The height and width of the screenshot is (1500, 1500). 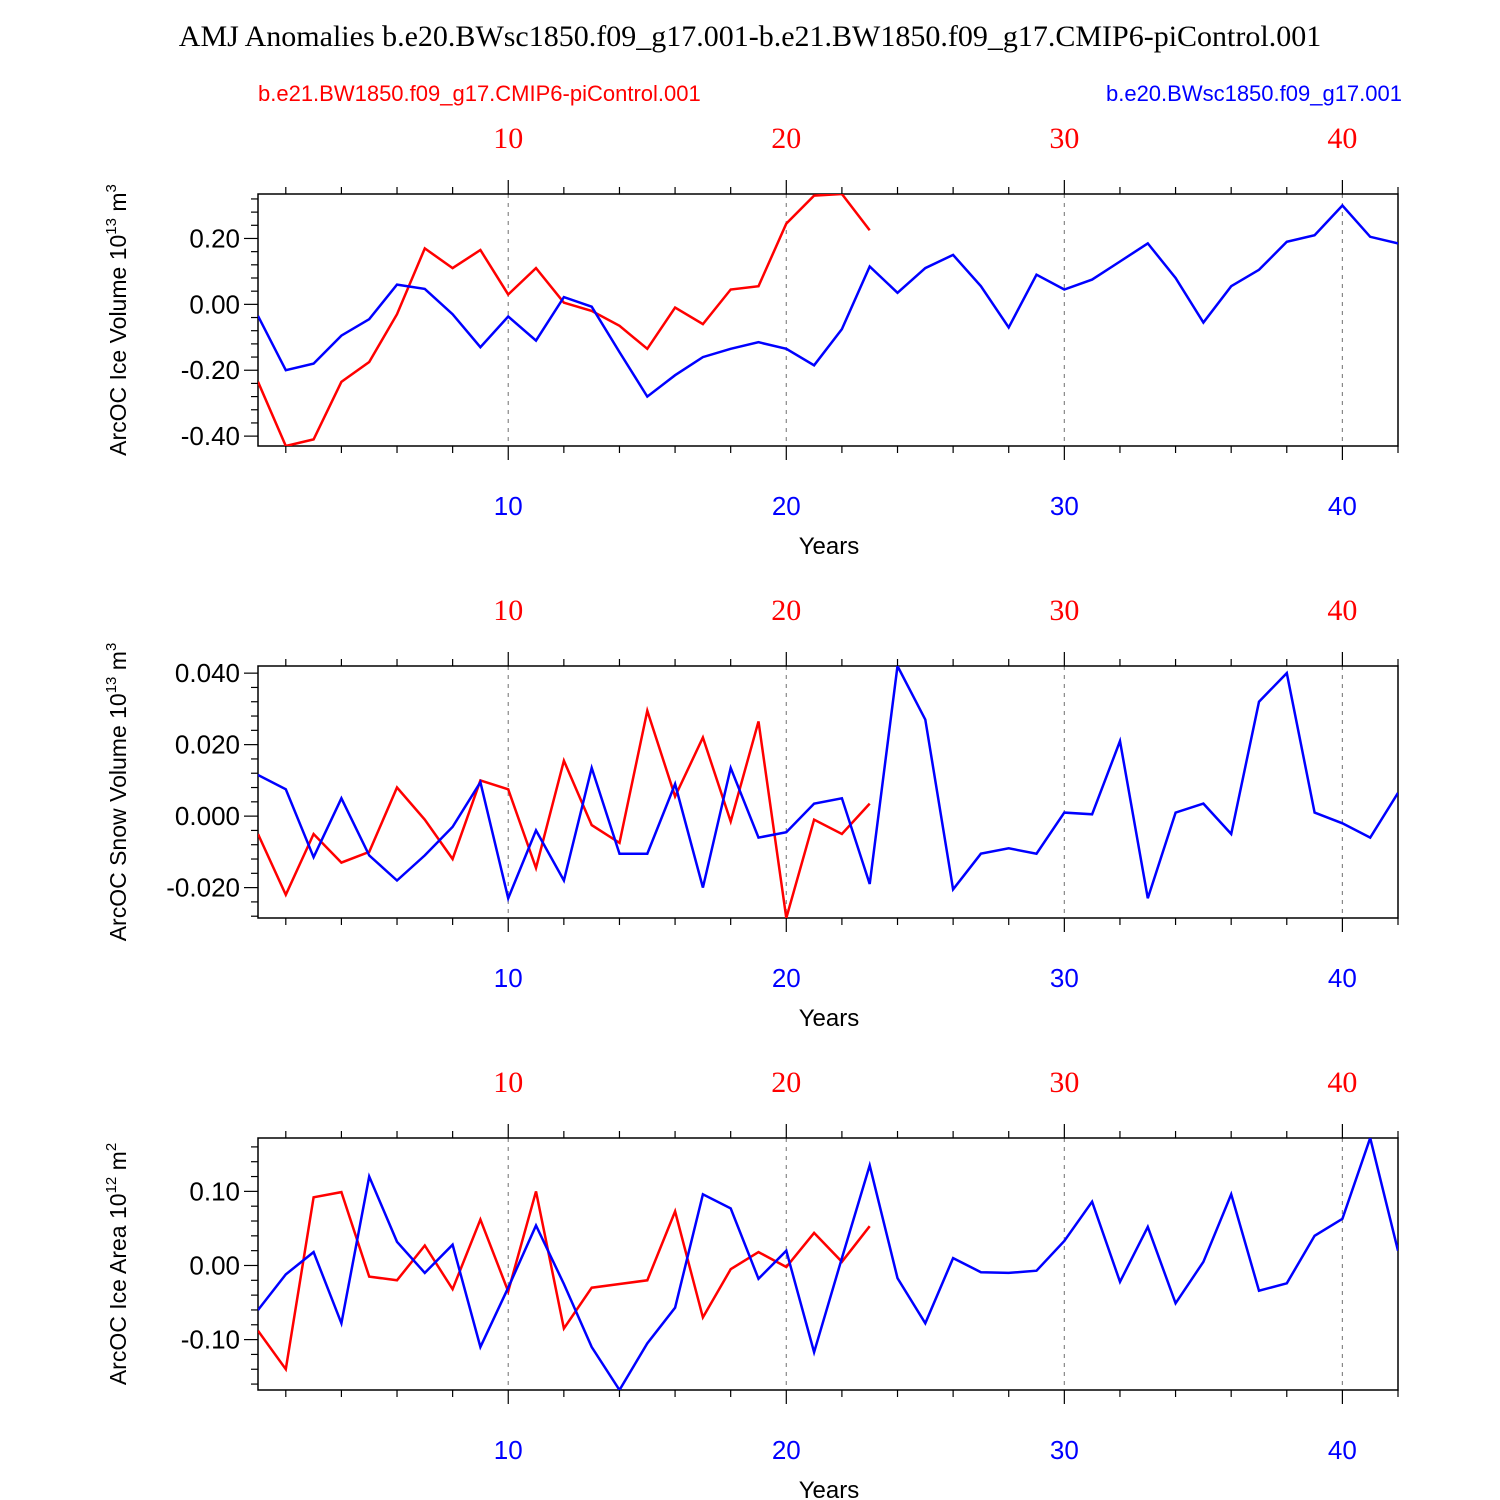 What do you see at coordinates (111, 1185) in the screenshot?
I see `y-axis-label-exponent: 12` at bounding box center [111, 1185].